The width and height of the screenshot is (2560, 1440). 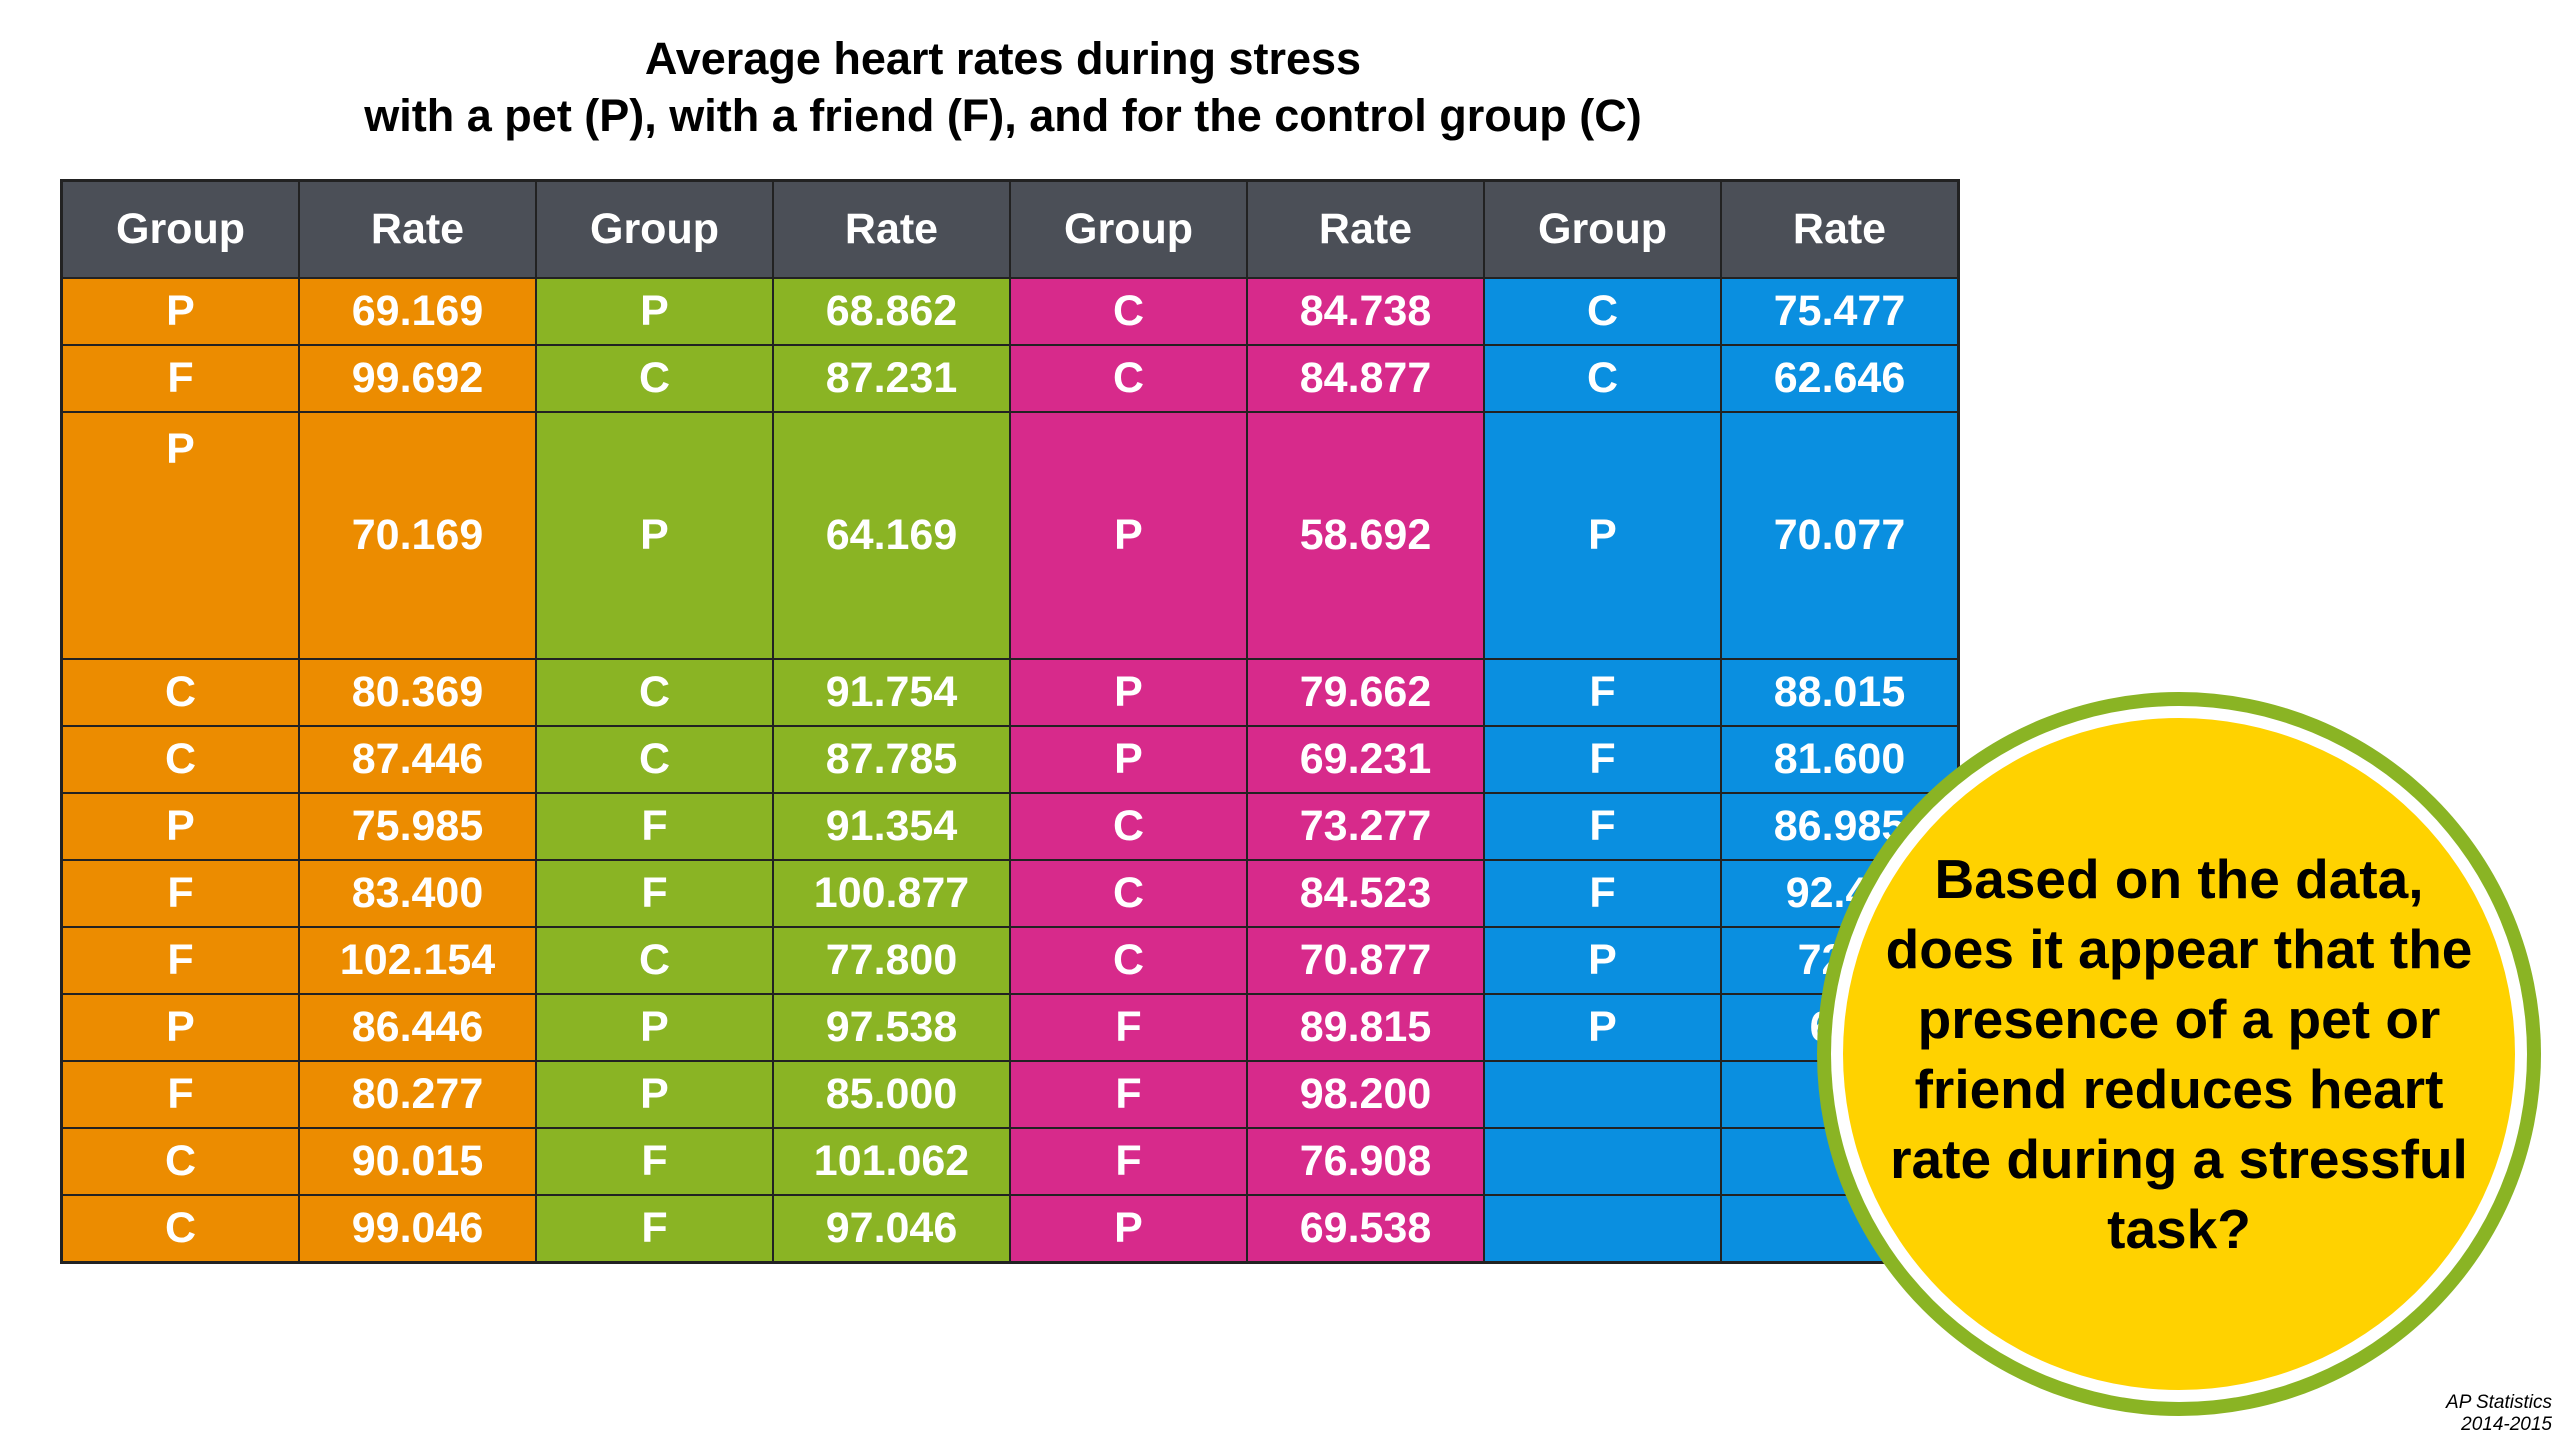 I want to click on table-row: C 80.369 C 91.754 P 79.662 F 88.015, so click(x=1010, y=692).